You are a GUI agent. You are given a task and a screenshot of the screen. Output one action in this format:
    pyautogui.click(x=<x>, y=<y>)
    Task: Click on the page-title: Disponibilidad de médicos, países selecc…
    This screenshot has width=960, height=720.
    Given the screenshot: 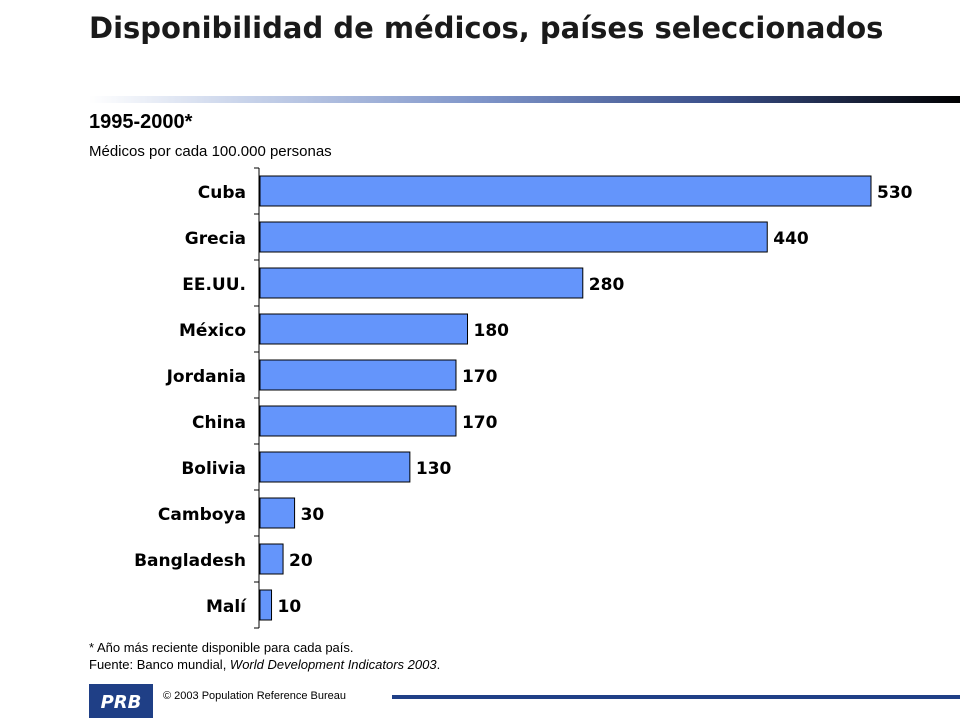 What is the action you would take?
    pyautogui.click(x=486, y=28)
    